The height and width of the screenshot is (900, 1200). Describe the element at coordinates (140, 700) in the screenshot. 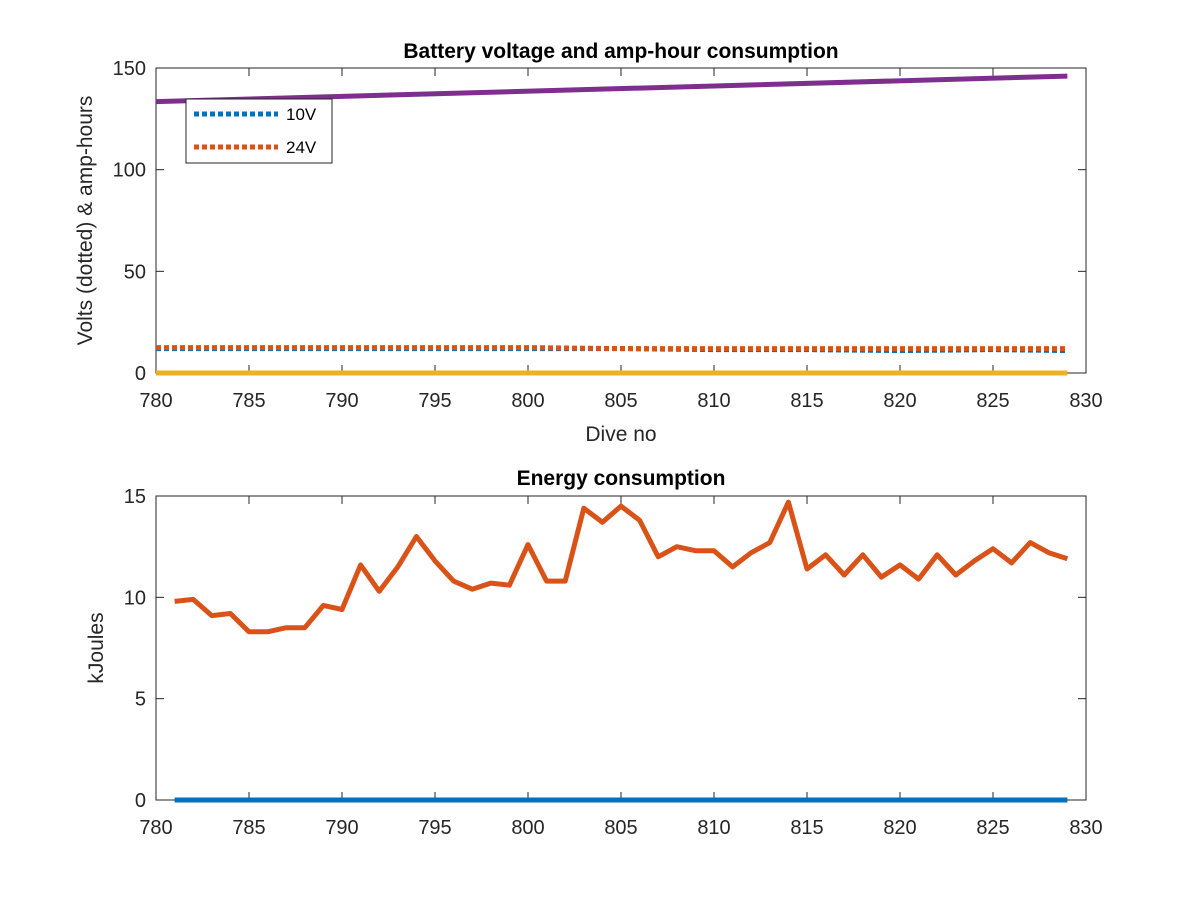

I see `y-tick-label: 5` at that location.